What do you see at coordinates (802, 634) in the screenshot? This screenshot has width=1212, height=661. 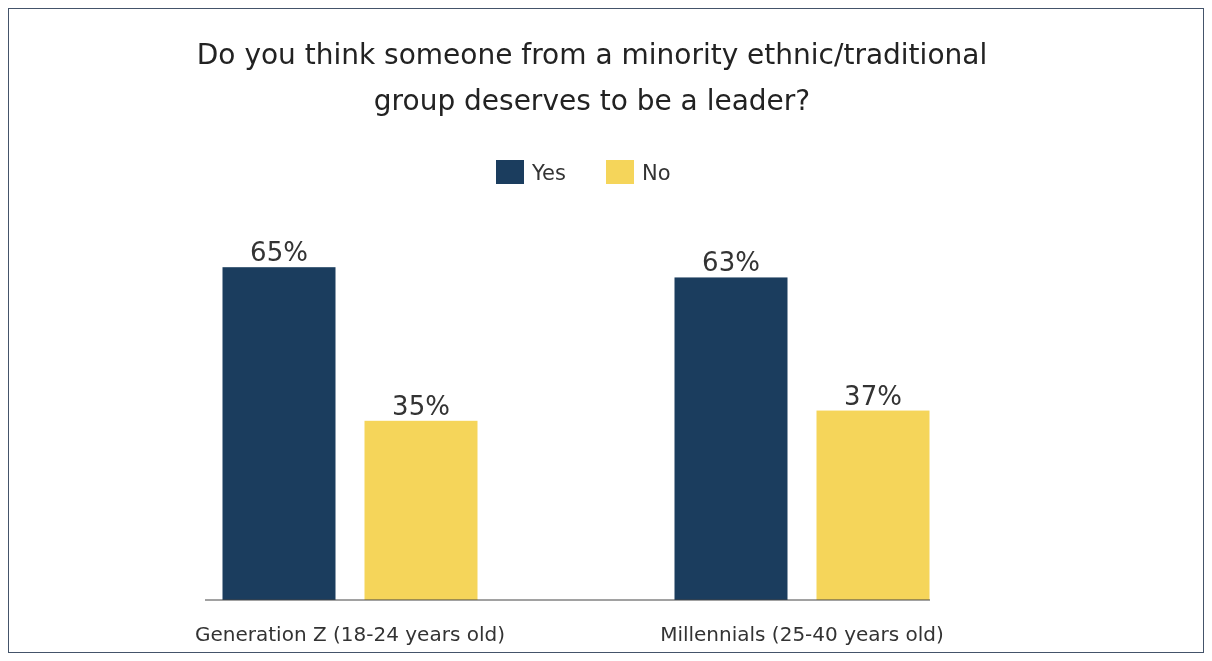 I see `x-tick-label: Millennials (25-40 years old)` at bounding box center [802, 634].